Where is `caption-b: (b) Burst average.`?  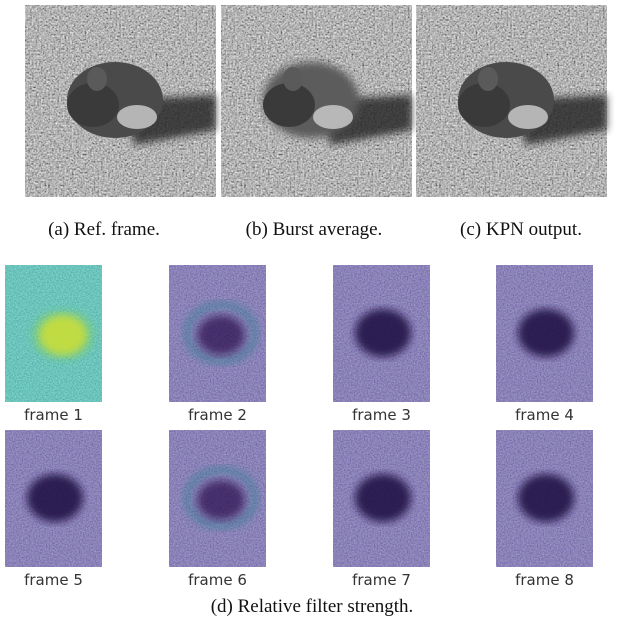 caption-b: (b) Burst average. is located at coordinates (314, 229).